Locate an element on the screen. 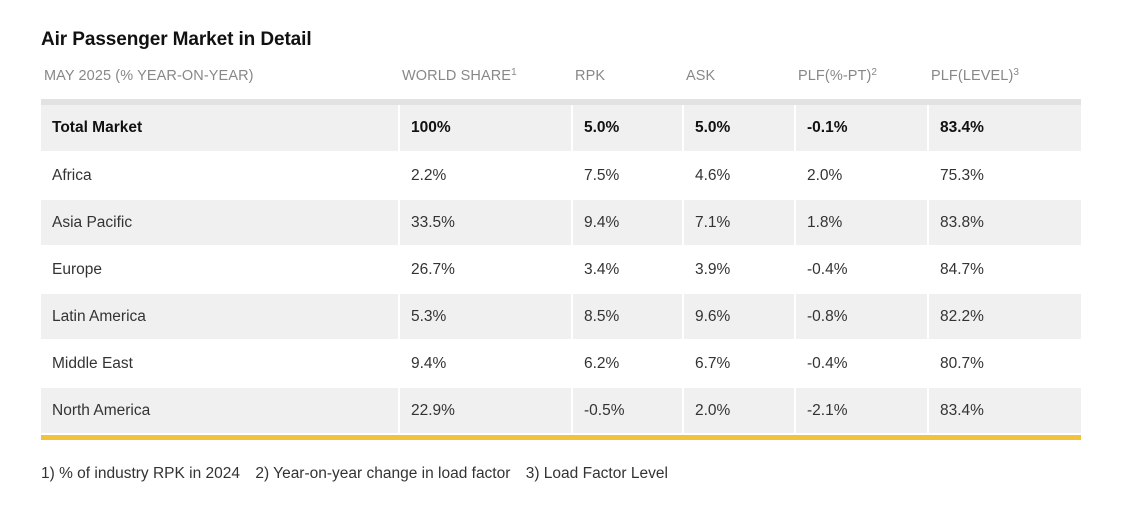 The height and width of the screenshot is (505, 1124). cell-plf-level: 82.2% is located at coordinates (1004, 317).